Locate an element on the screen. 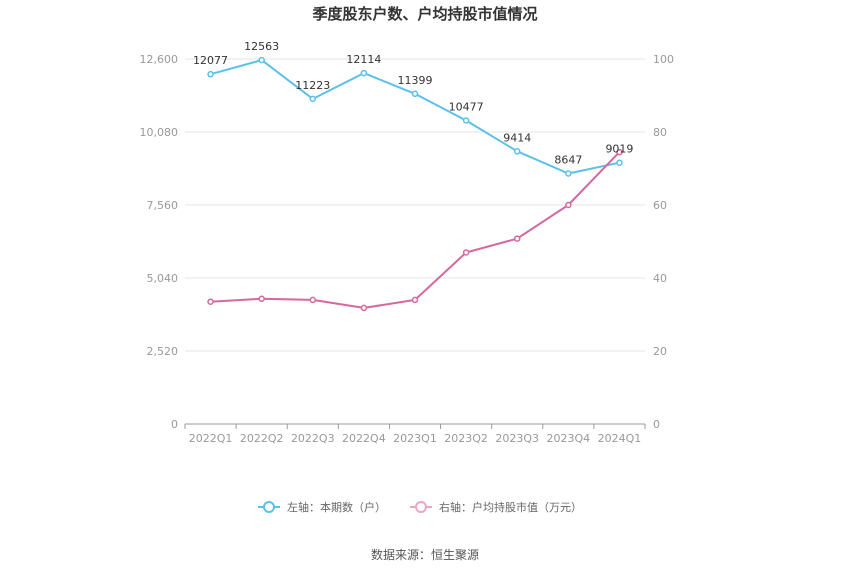 The image size is (850, 575). left-tick-label: 5,040 is located at coordinates (163, 278).